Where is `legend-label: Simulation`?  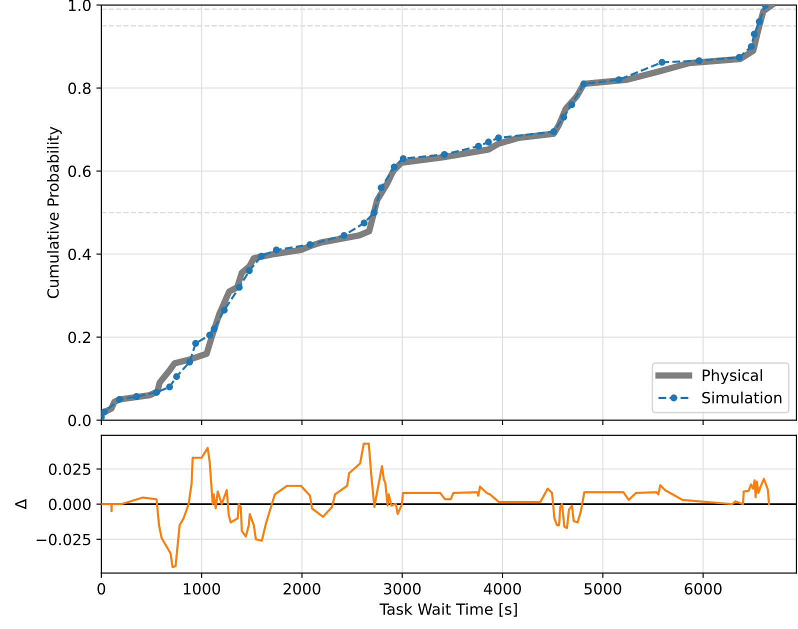 legend-label: Simulation is located at coordinates (742, 398).